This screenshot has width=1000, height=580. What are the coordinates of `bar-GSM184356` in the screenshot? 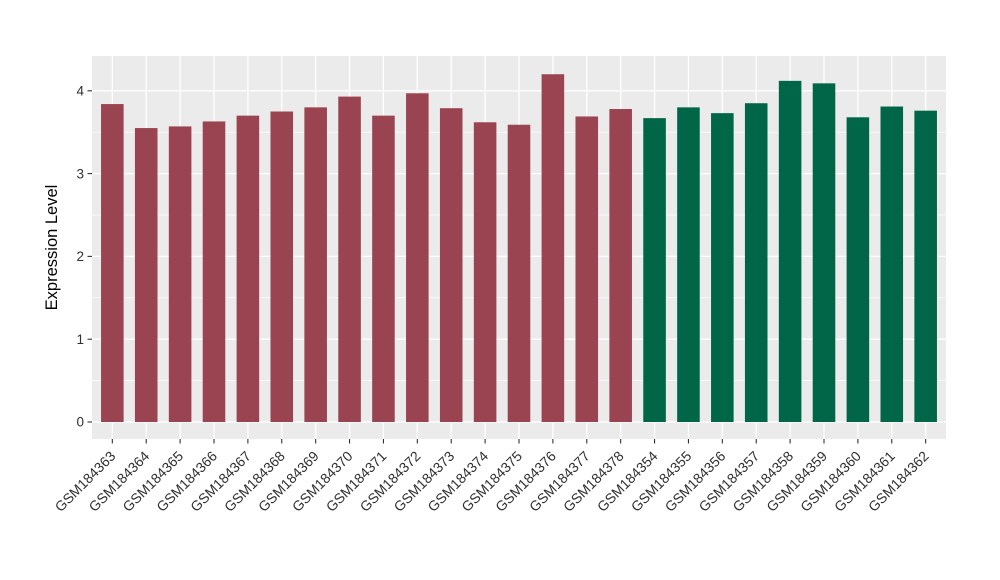 It's located at (722, 267).